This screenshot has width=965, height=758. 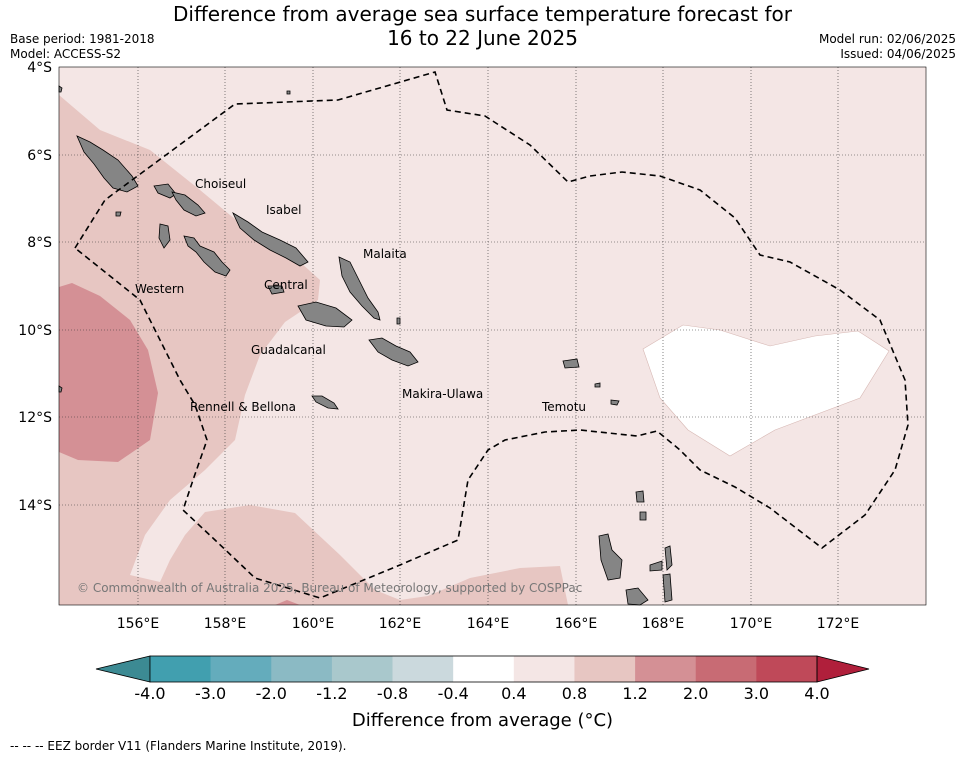 I want to click on lon-label: 168°E, so click(x=663, y=624).